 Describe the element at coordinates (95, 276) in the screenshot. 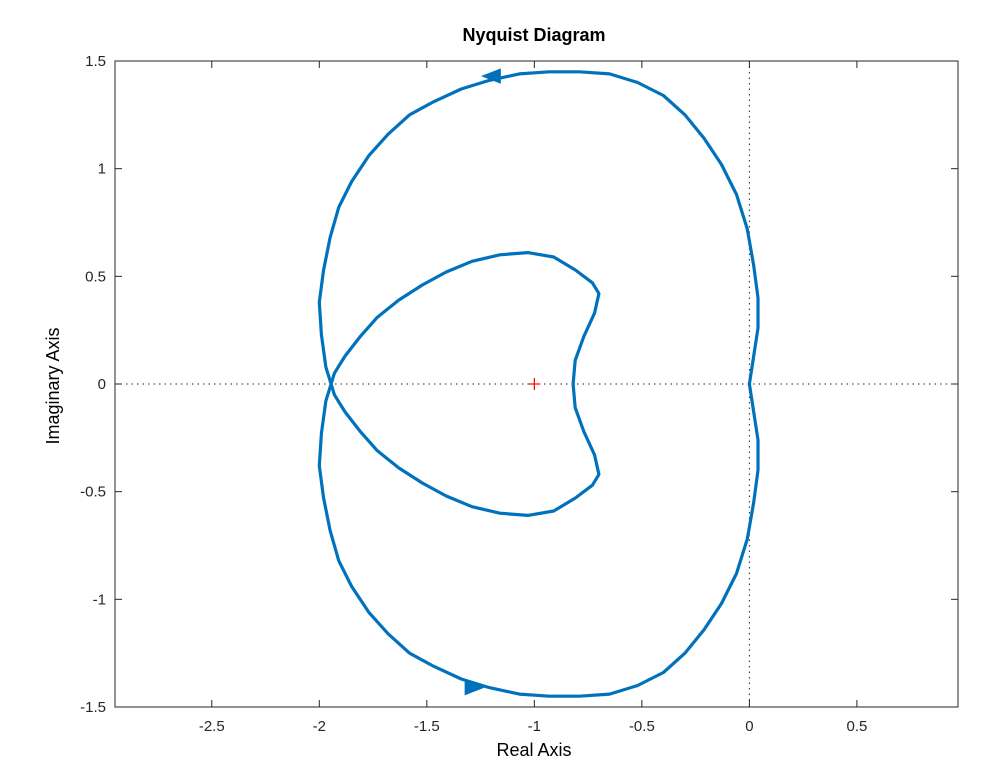

I see `y-tick-label: 0.5` at that location.